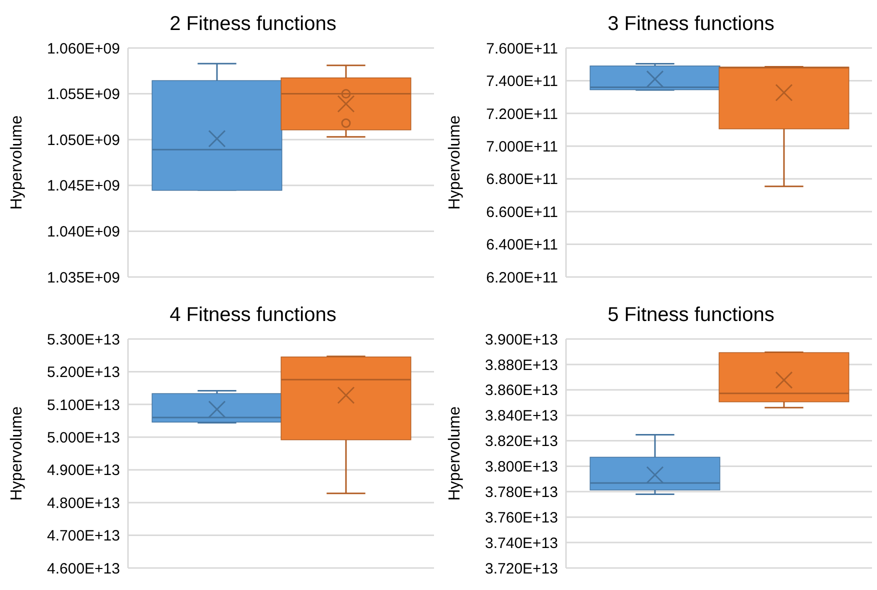  I want to click on y-tick-label: 3.760E+13, so click(521, 517).